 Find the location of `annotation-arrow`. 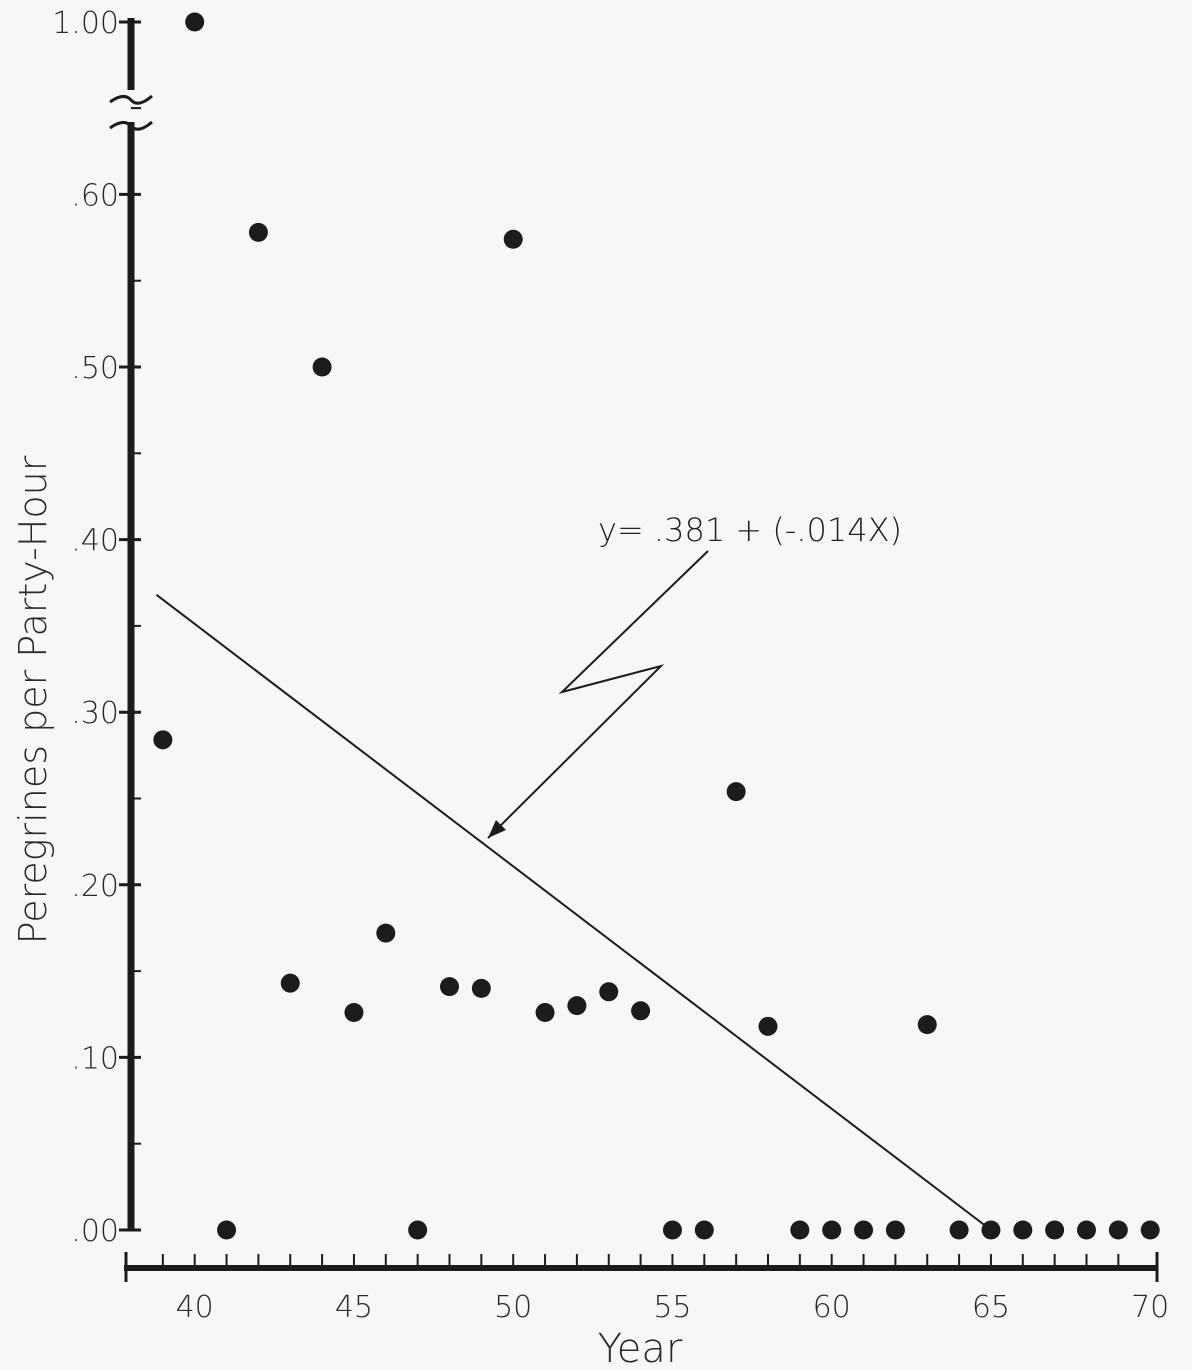

annotation-arrow is located at coordinates (598, 694).